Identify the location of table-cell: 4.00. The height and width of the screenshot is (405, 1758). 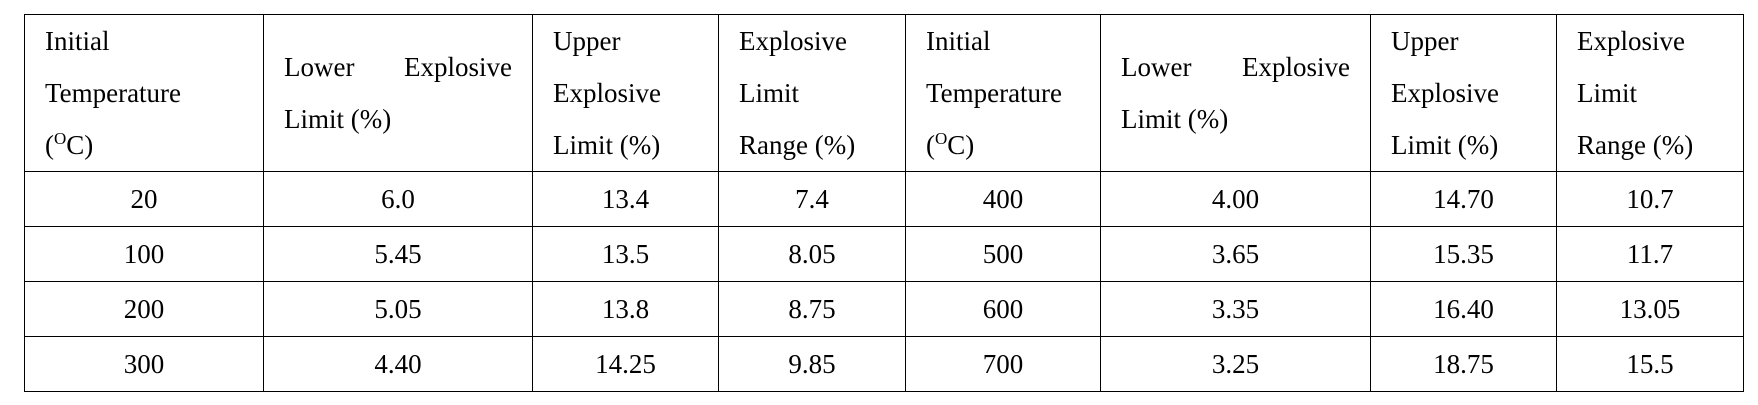
(1235, 199).